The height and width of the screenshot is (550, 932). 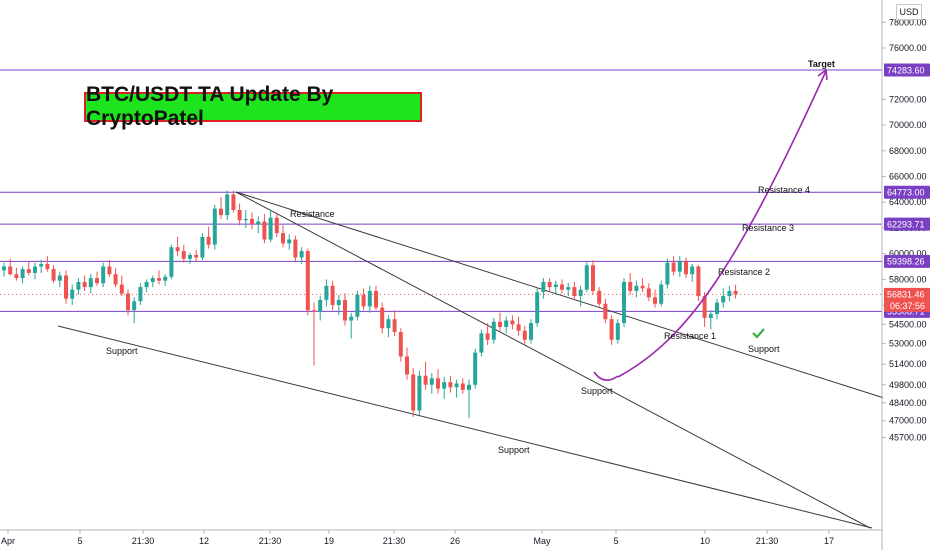 I want to click on level-price-tag: 74283.60, so click(x=907, y=70).